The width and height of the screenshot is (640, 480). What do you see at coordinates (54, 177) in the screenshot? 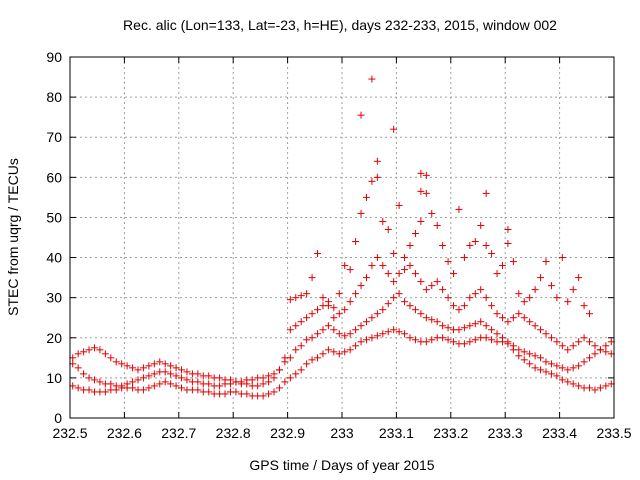
I see `y-tick-label: 60` at bounding box center [54, 177].